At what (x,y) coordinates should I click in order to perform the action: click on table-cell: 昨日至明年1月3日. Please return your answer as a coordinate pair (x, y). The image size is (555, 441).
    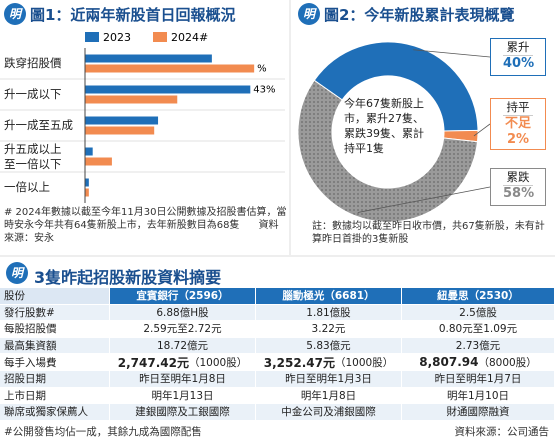
    Looking at the image, I should click on (329, 379).